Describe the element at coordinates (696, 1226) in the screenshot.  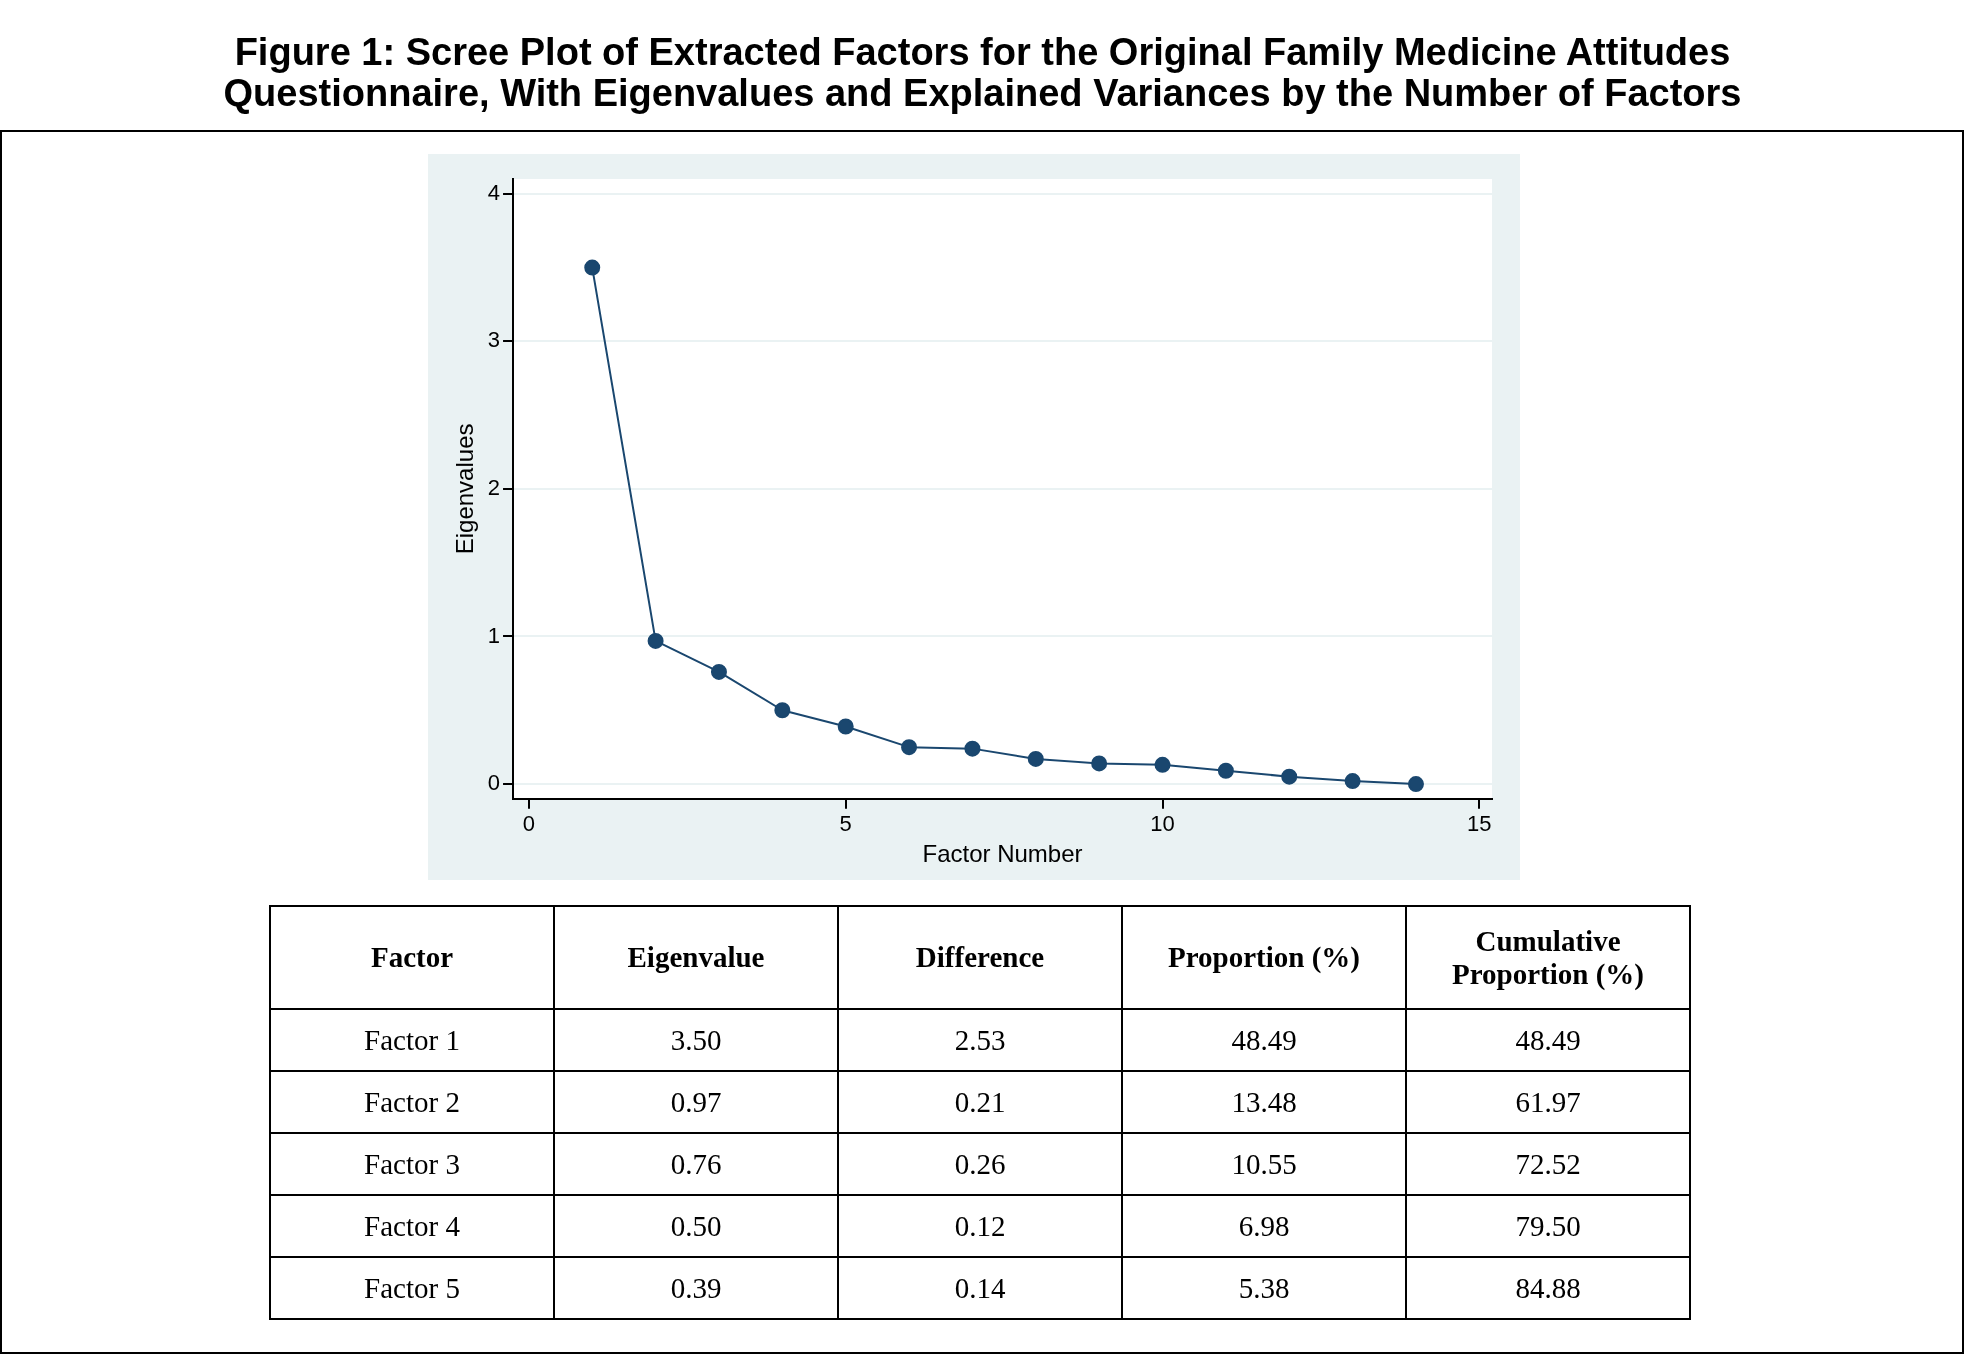
I see `data-label: 0.50` at that location.